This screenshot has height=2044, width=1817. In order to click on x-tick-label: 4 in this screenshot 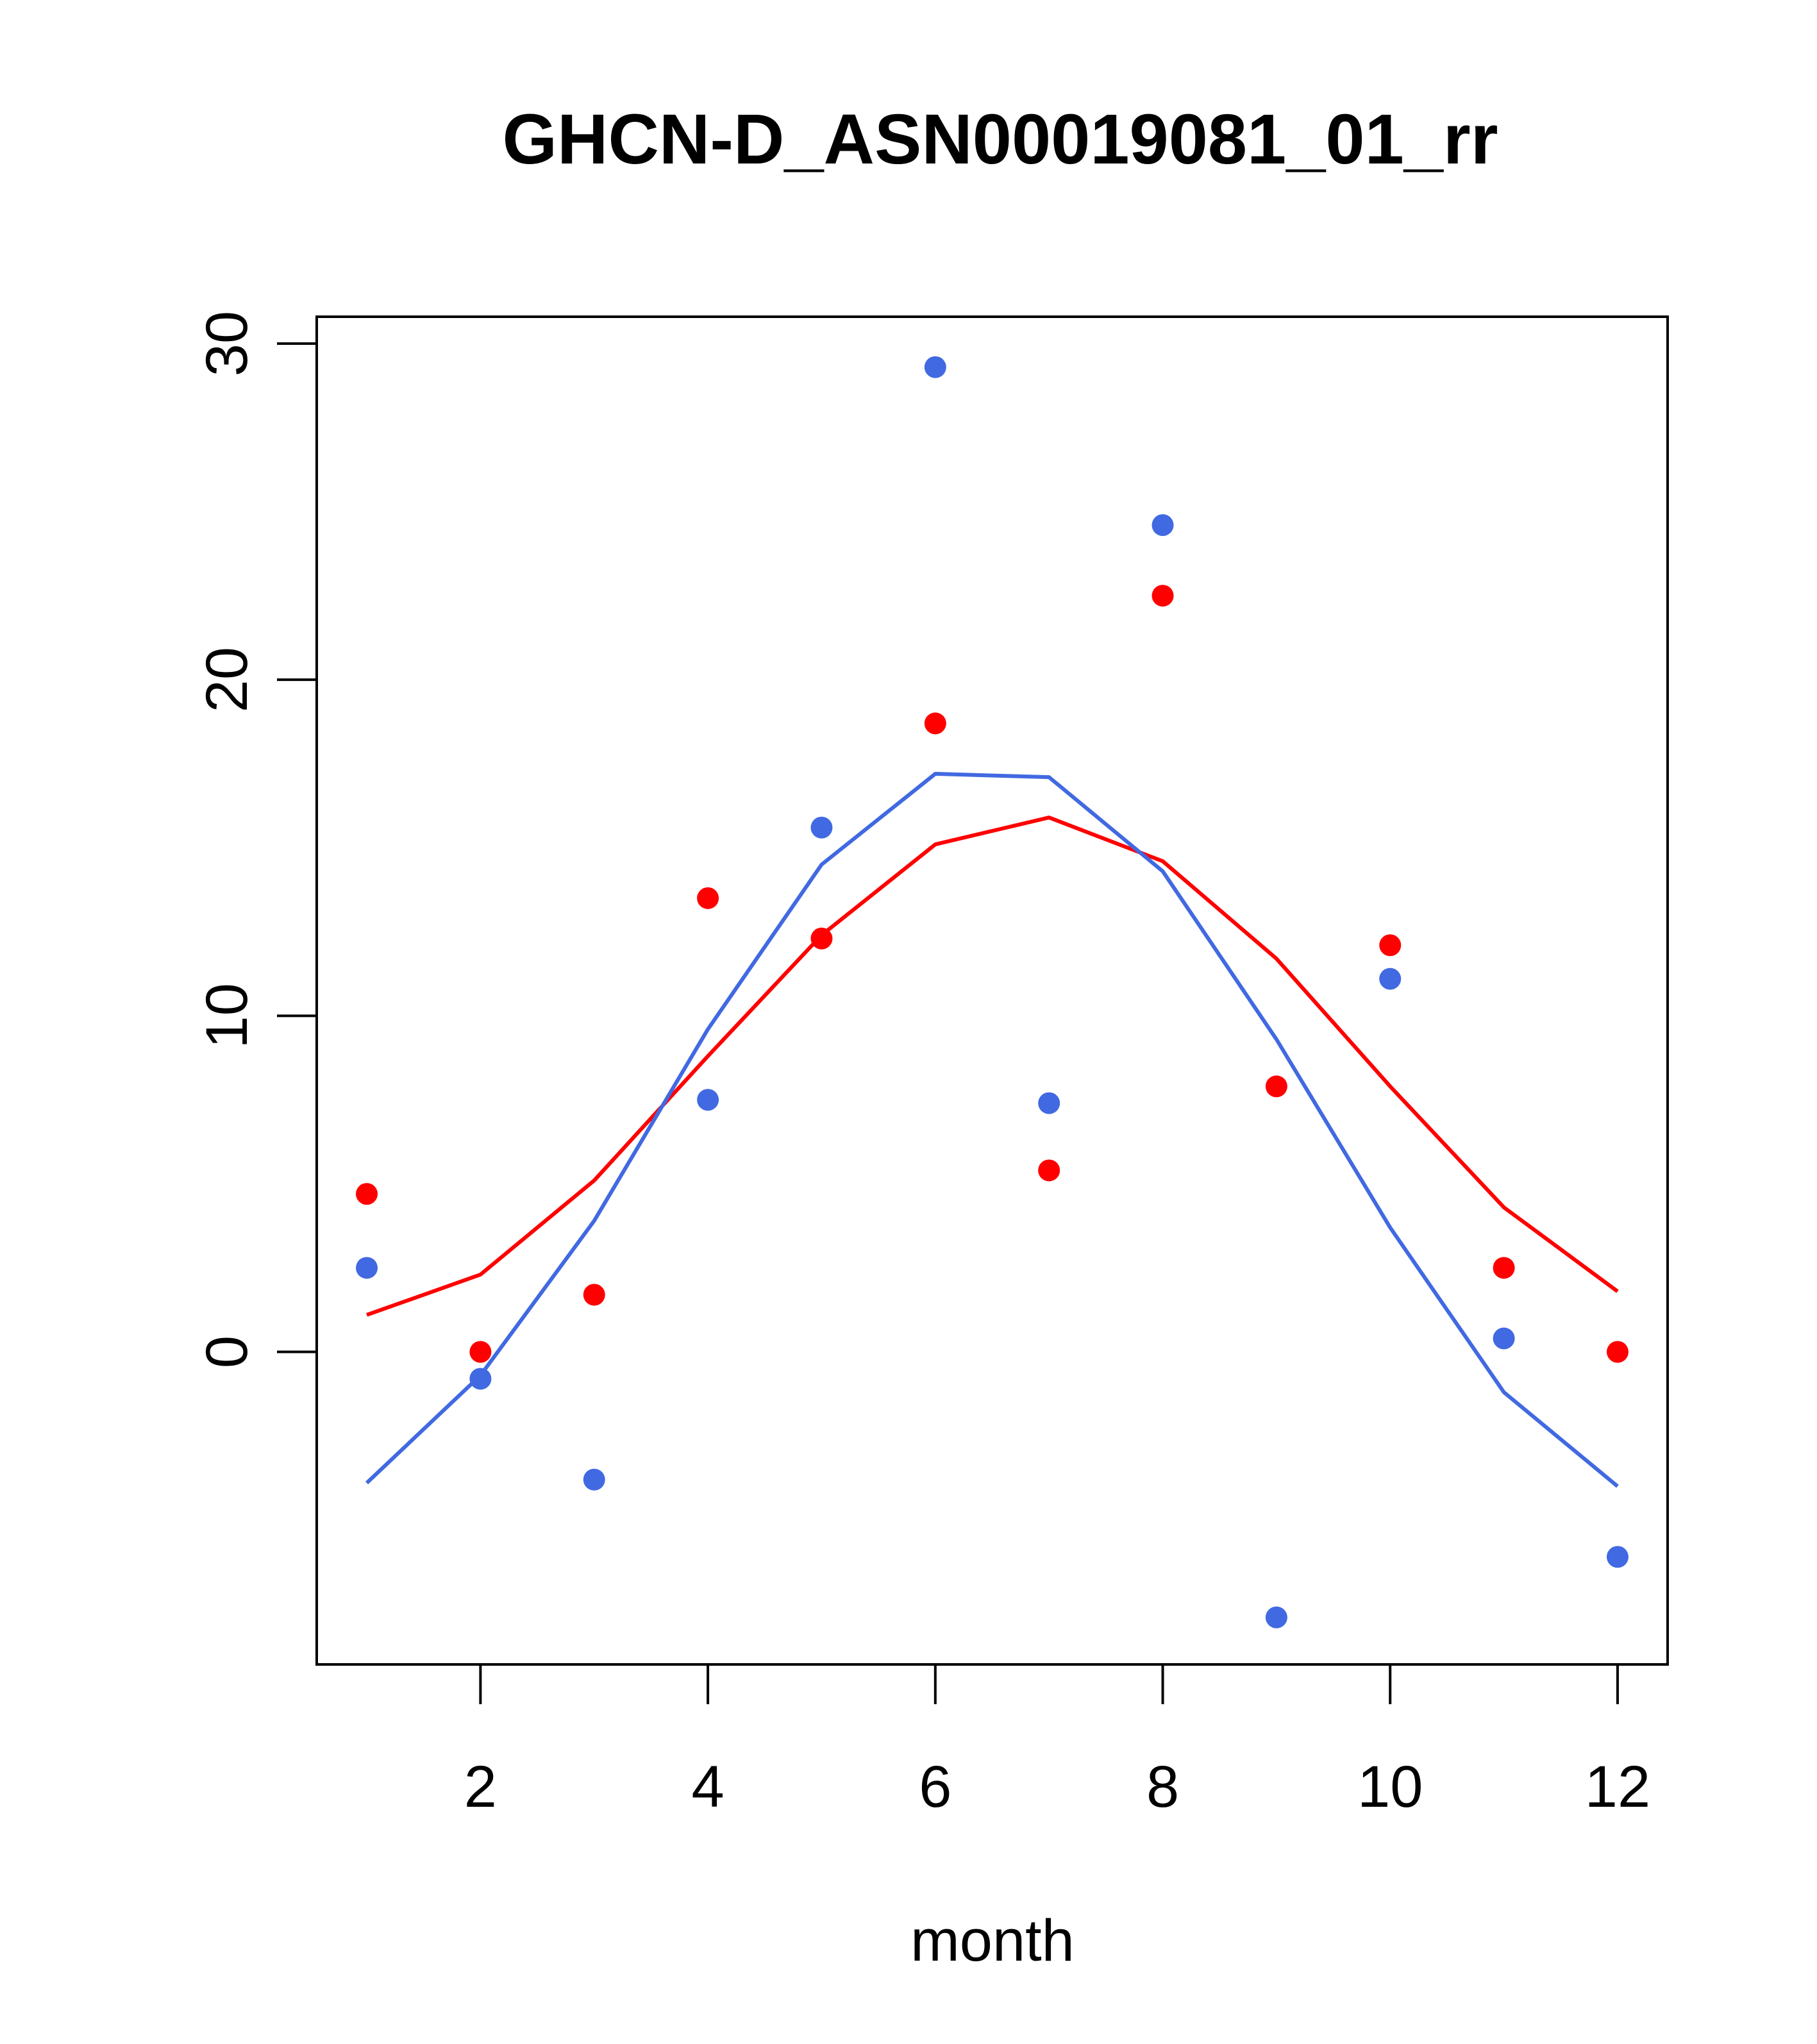, I will do `click(708, 1787)`.